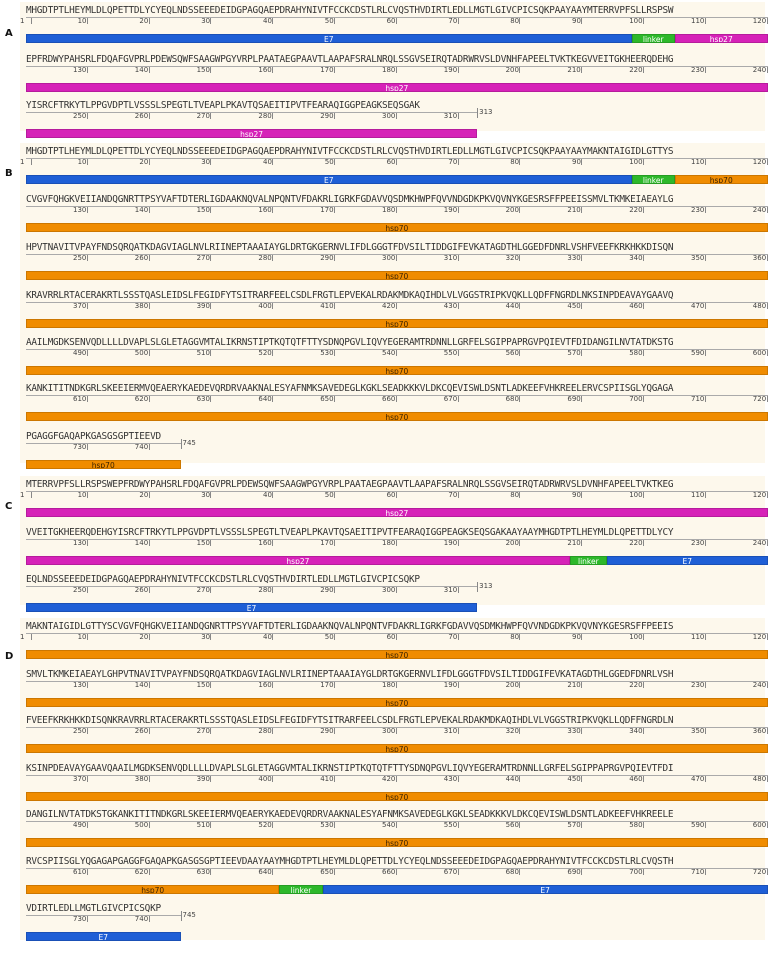 The width and height of the screenshot is (770, 963). What do you see at coordinates (759, 306) in the screenshot?
I see `ruler-tick-label: 480` at bounding box center [759, 306].